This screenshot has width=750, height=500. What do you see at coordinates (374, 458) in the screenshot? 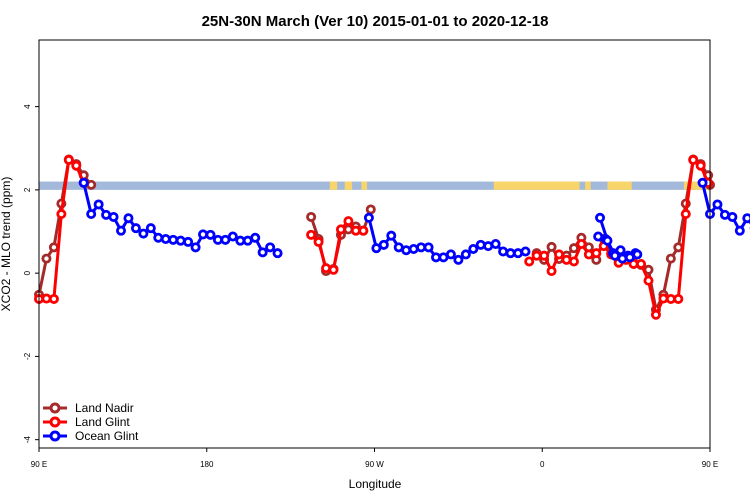
I see `x-axis: 90 E 180 90 W 0 90 E` at bounding box center [374, 458].